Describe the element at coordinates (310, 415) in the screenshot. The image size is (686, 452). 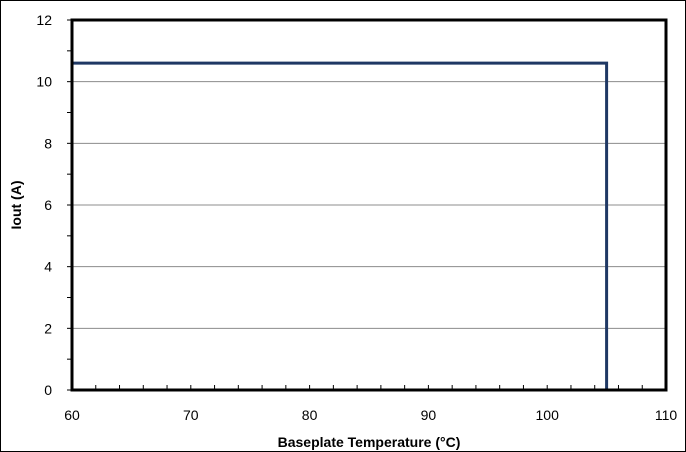
I see `x-tick-label-80: 80` at that location.